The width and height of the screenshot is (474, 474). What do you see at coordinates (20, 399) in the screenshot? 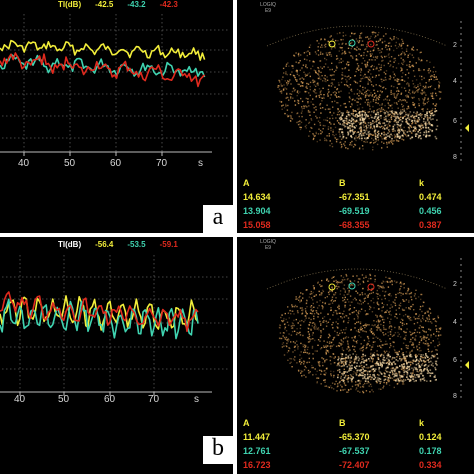
I see `x-tick-40: 40` at bounding box center [20, 399].